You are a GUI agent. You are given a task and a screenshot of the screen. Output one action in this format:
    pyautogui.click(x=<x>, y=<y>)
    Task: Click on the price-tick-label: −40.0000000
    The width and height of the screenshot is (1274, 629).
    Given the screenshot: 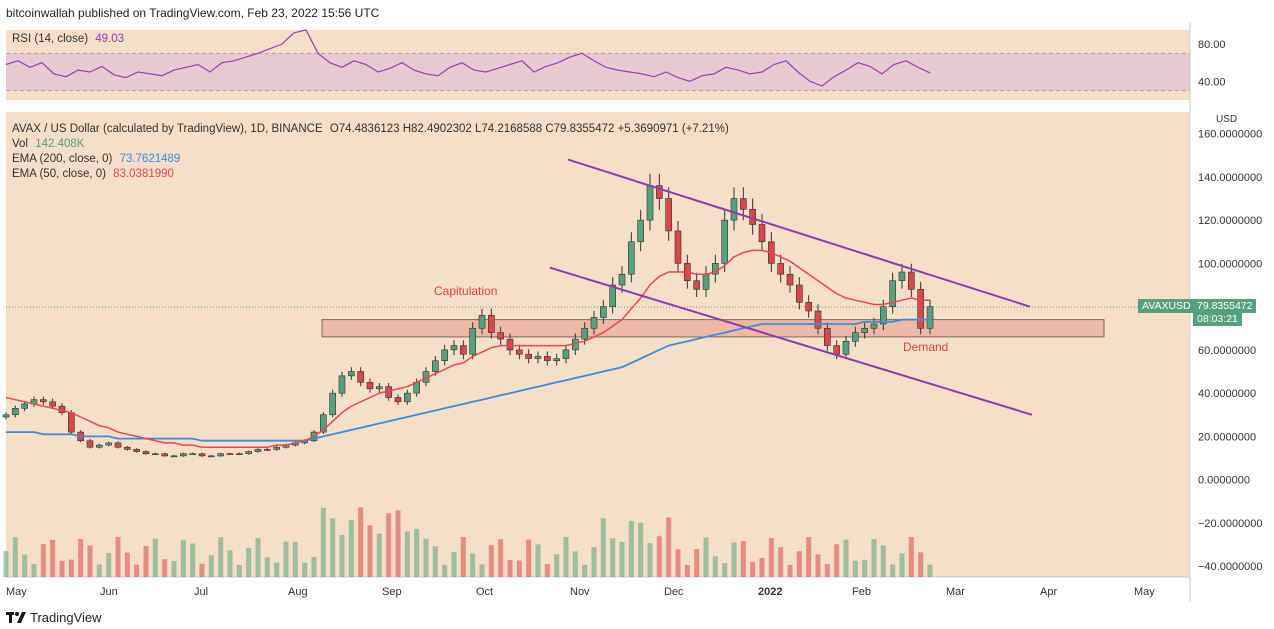 What is the action you would take?
    pyautogui.click(x=1230, y=567)
    